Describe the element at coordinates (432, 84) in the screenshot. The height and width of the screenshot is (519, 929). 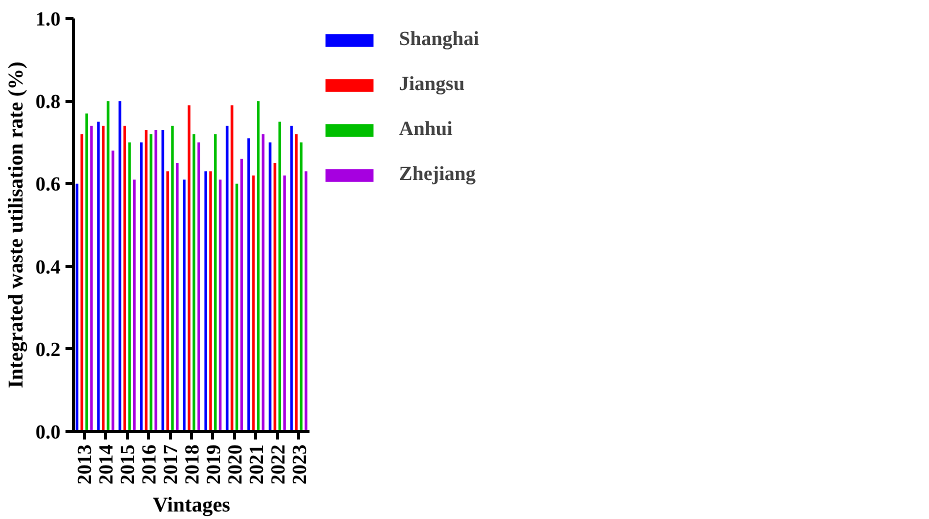
I see `legend-label: Jiangsu` at that location.